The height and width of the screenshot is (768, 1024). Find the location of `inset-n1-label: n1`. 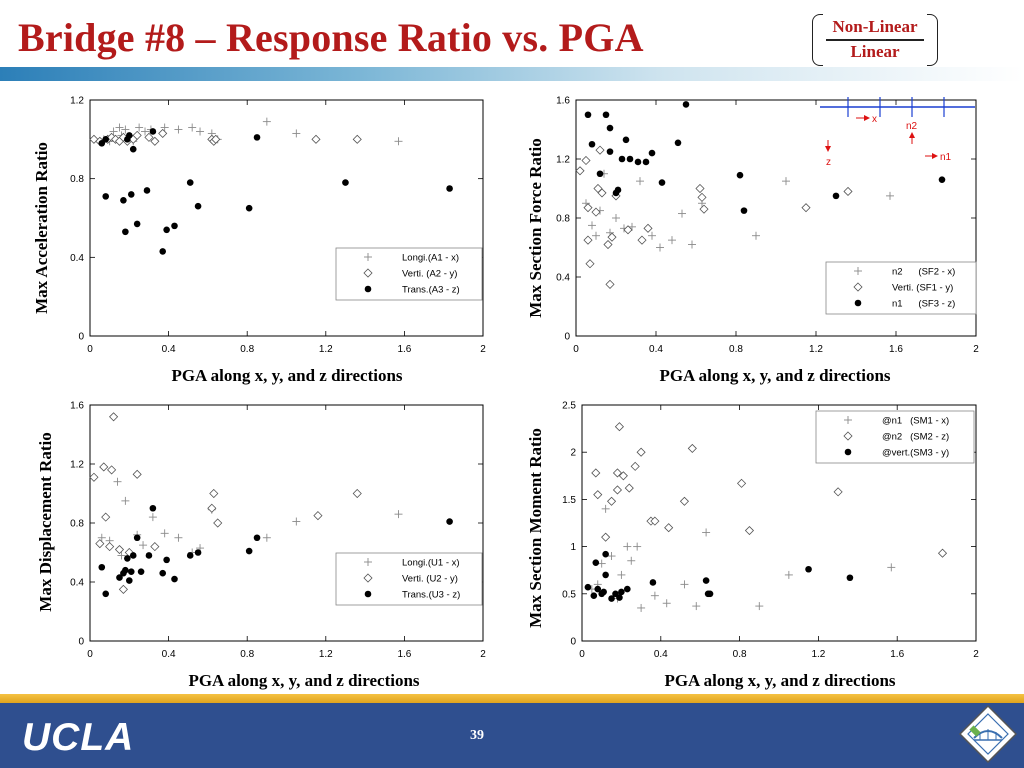

inset-n1-label: n1 is located at coordinates (946, 157).